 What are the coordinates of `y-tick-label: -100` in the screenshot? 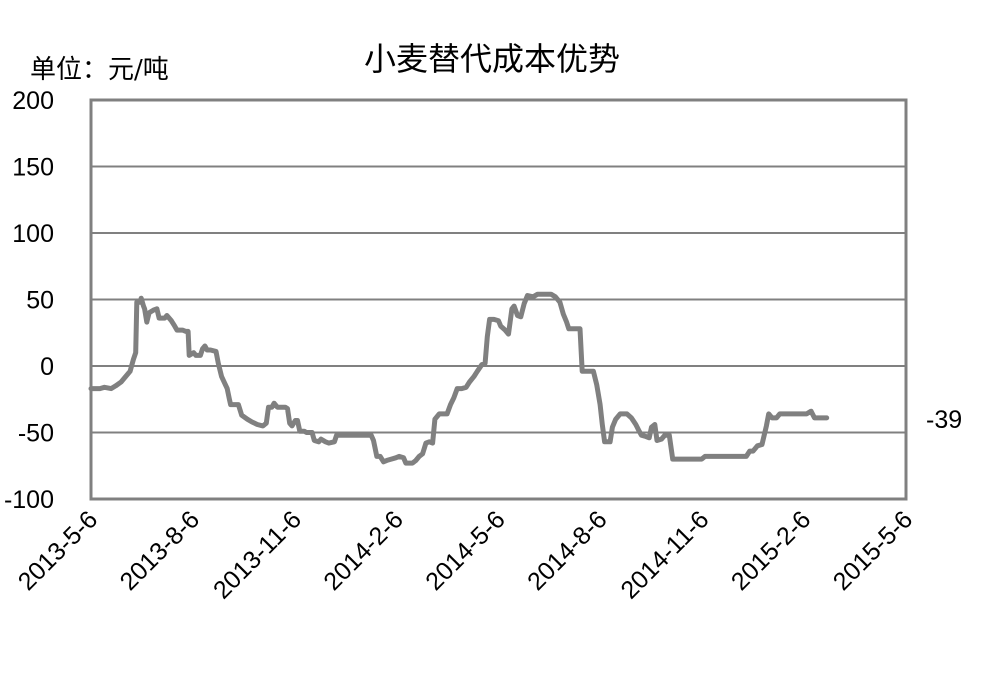 It's located at (29, 500).